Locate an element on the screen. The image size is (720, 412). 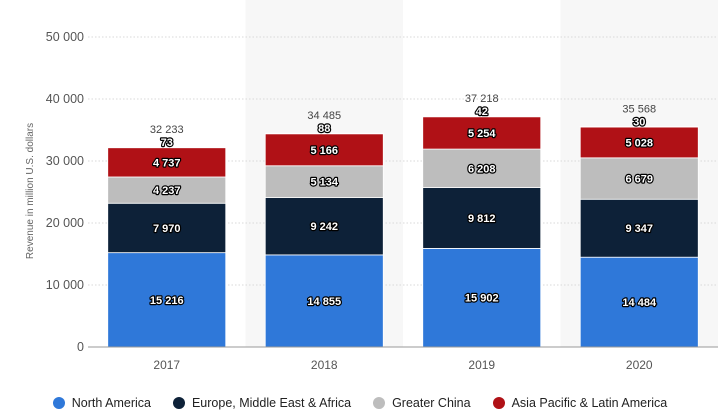
bar-data-label: 5 254 is located at coordinates (482, 134).